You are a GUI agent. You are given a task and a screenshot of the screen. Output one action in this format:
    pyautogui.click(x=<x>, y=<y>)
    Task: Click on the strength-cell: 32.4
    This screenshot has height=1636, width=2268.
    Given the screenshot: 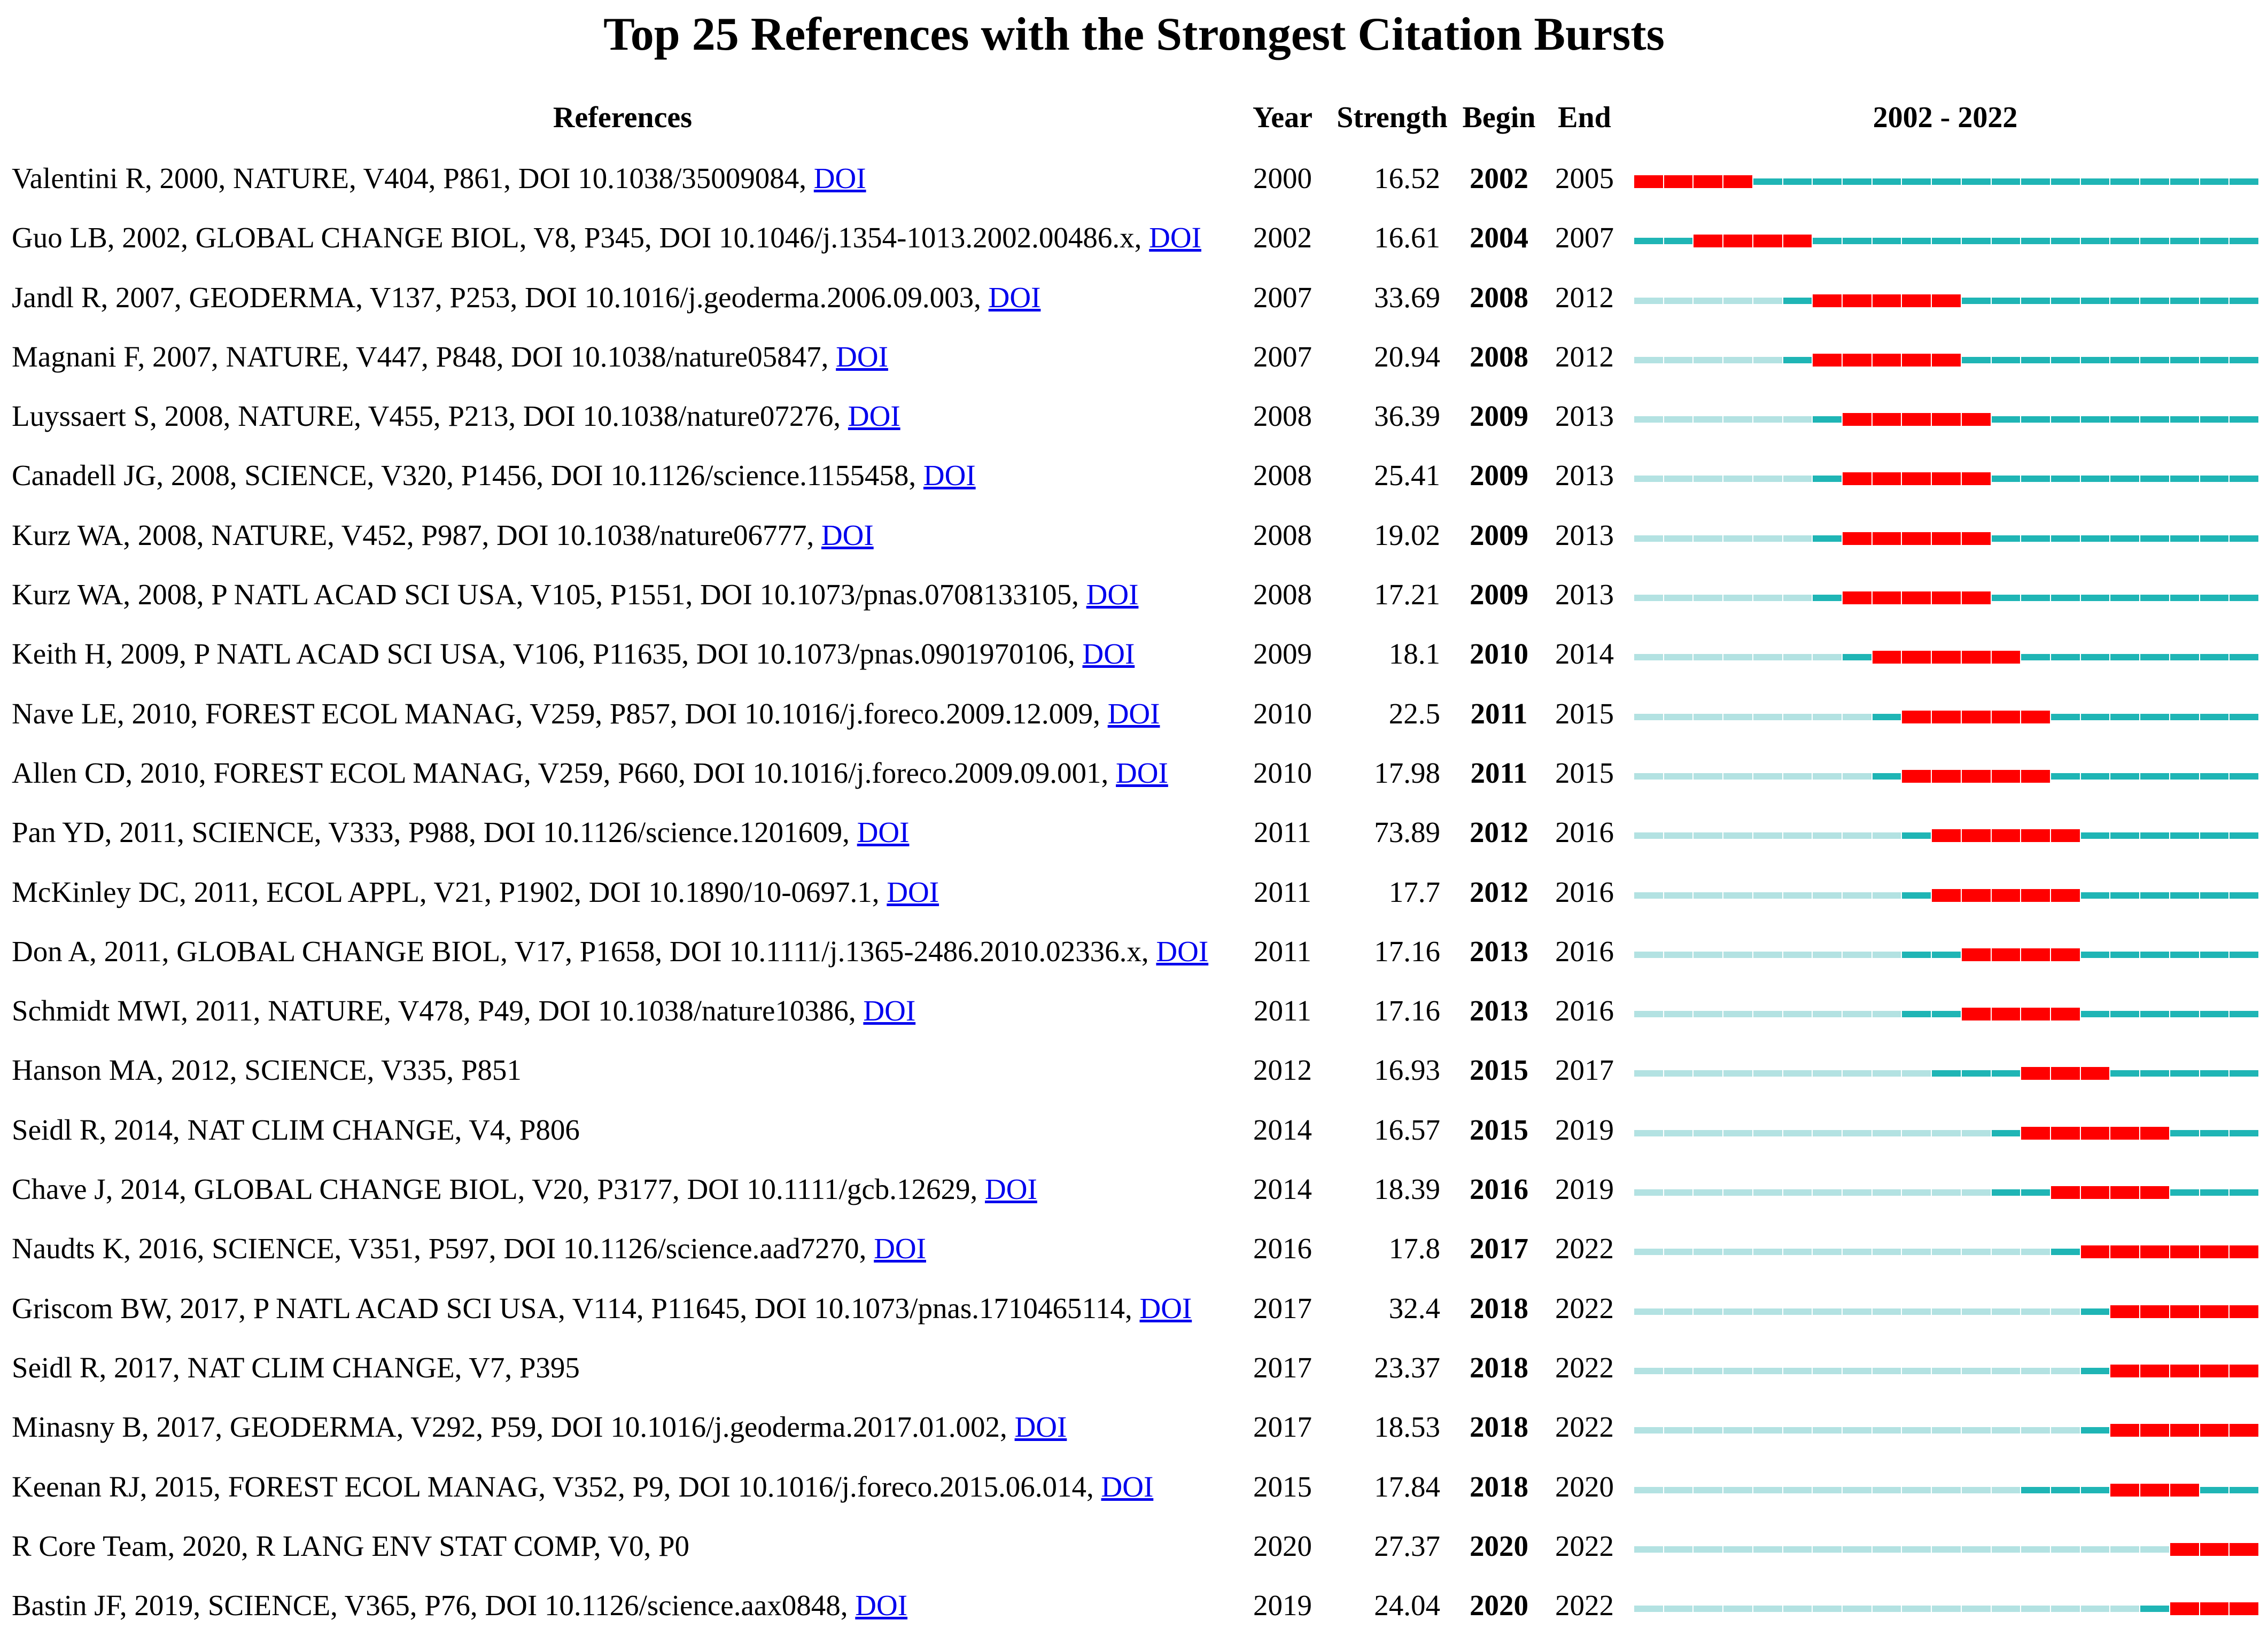 What is the action you would take?
    pyautogui.click(x=1414, y=1308)
    